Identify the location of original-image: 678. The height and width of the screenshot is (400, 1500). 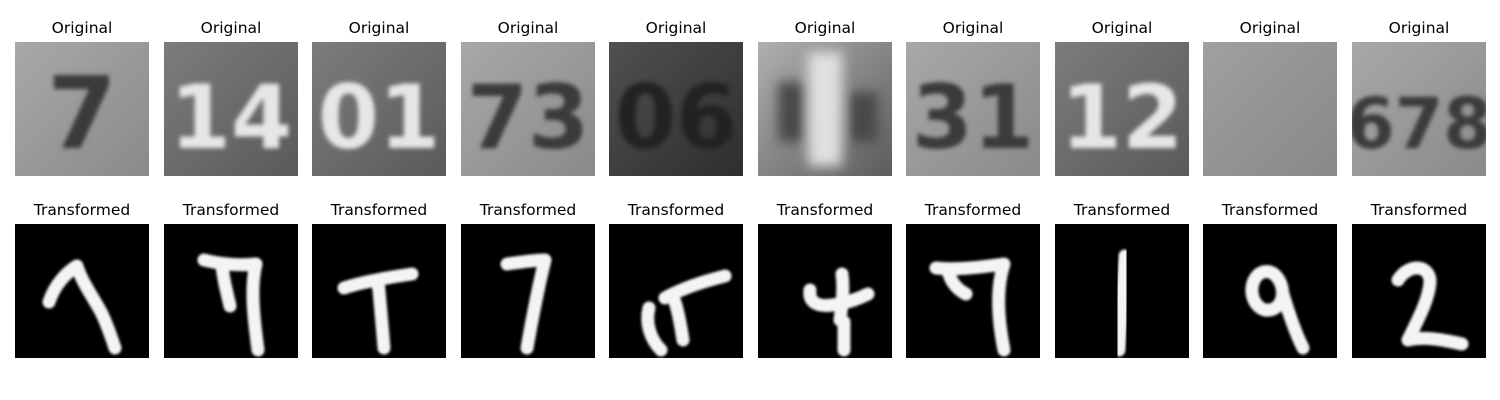
(1419, 109).